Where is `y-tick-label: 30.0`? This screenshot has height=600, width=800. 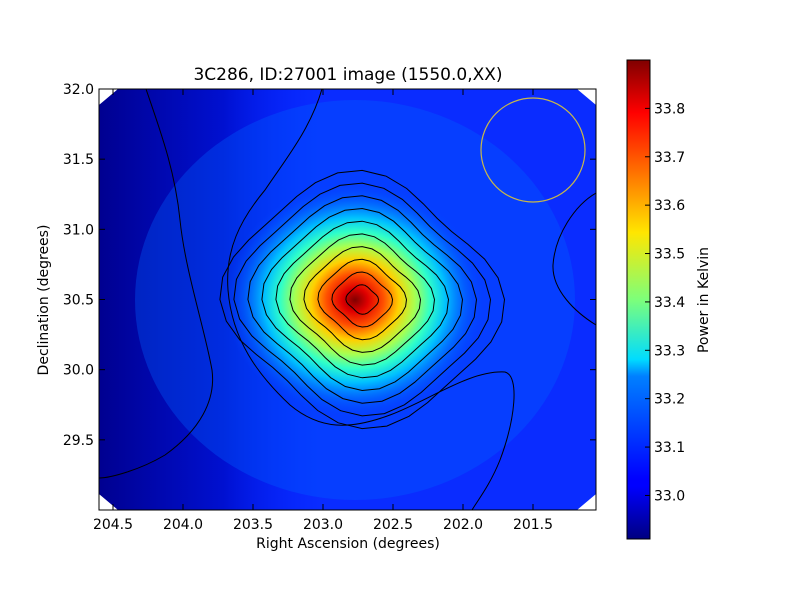 y-tick-label: 30.0 is located at coordinates (78, 371).